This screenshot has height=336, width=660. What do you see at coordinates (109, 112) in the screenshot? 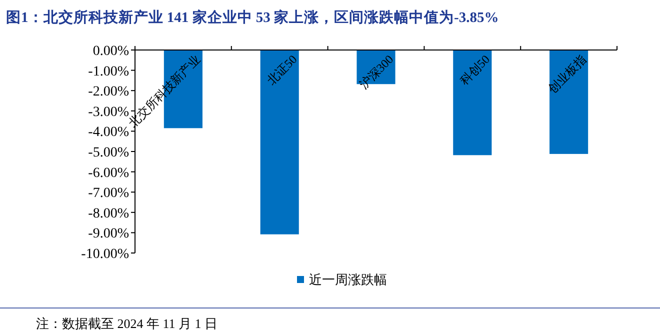
I see `y-tick-label: -3.00%` at bounding box center [109, 112].